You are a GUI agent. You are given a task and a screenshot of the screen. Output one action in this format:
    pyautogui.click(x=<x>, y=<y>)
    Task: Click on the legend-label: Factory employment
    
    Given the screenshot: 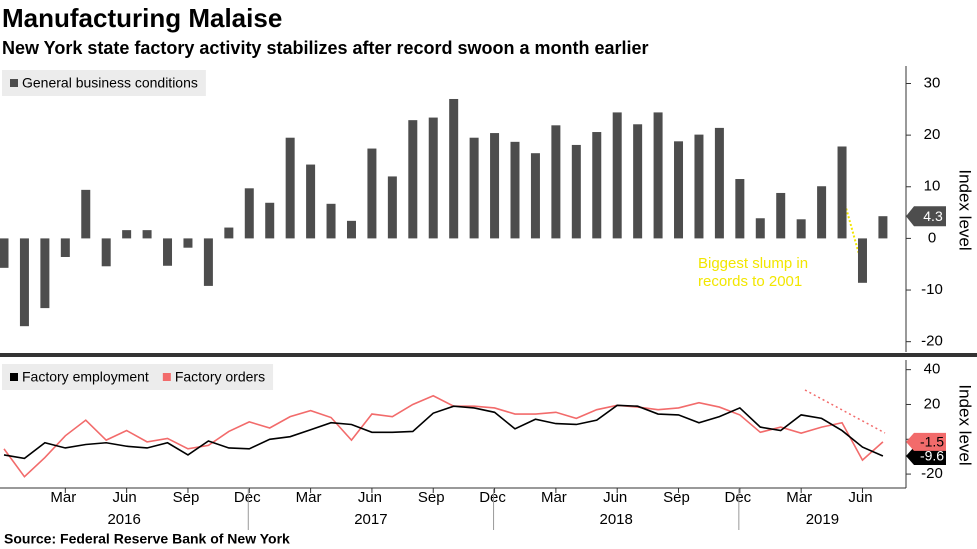 What is the action you would take?
    pyautogui.click(x=85, y=377)
    